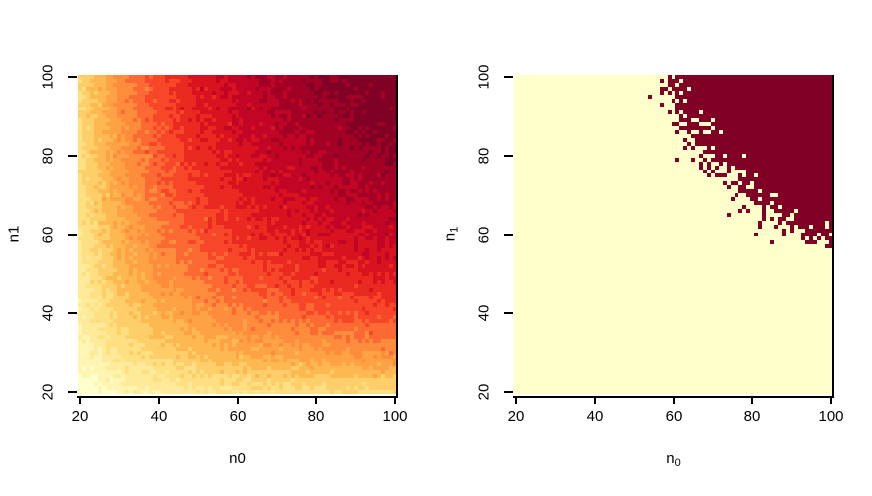  I want to click on y-axis-title-subscript: 1, so click(454, 229).